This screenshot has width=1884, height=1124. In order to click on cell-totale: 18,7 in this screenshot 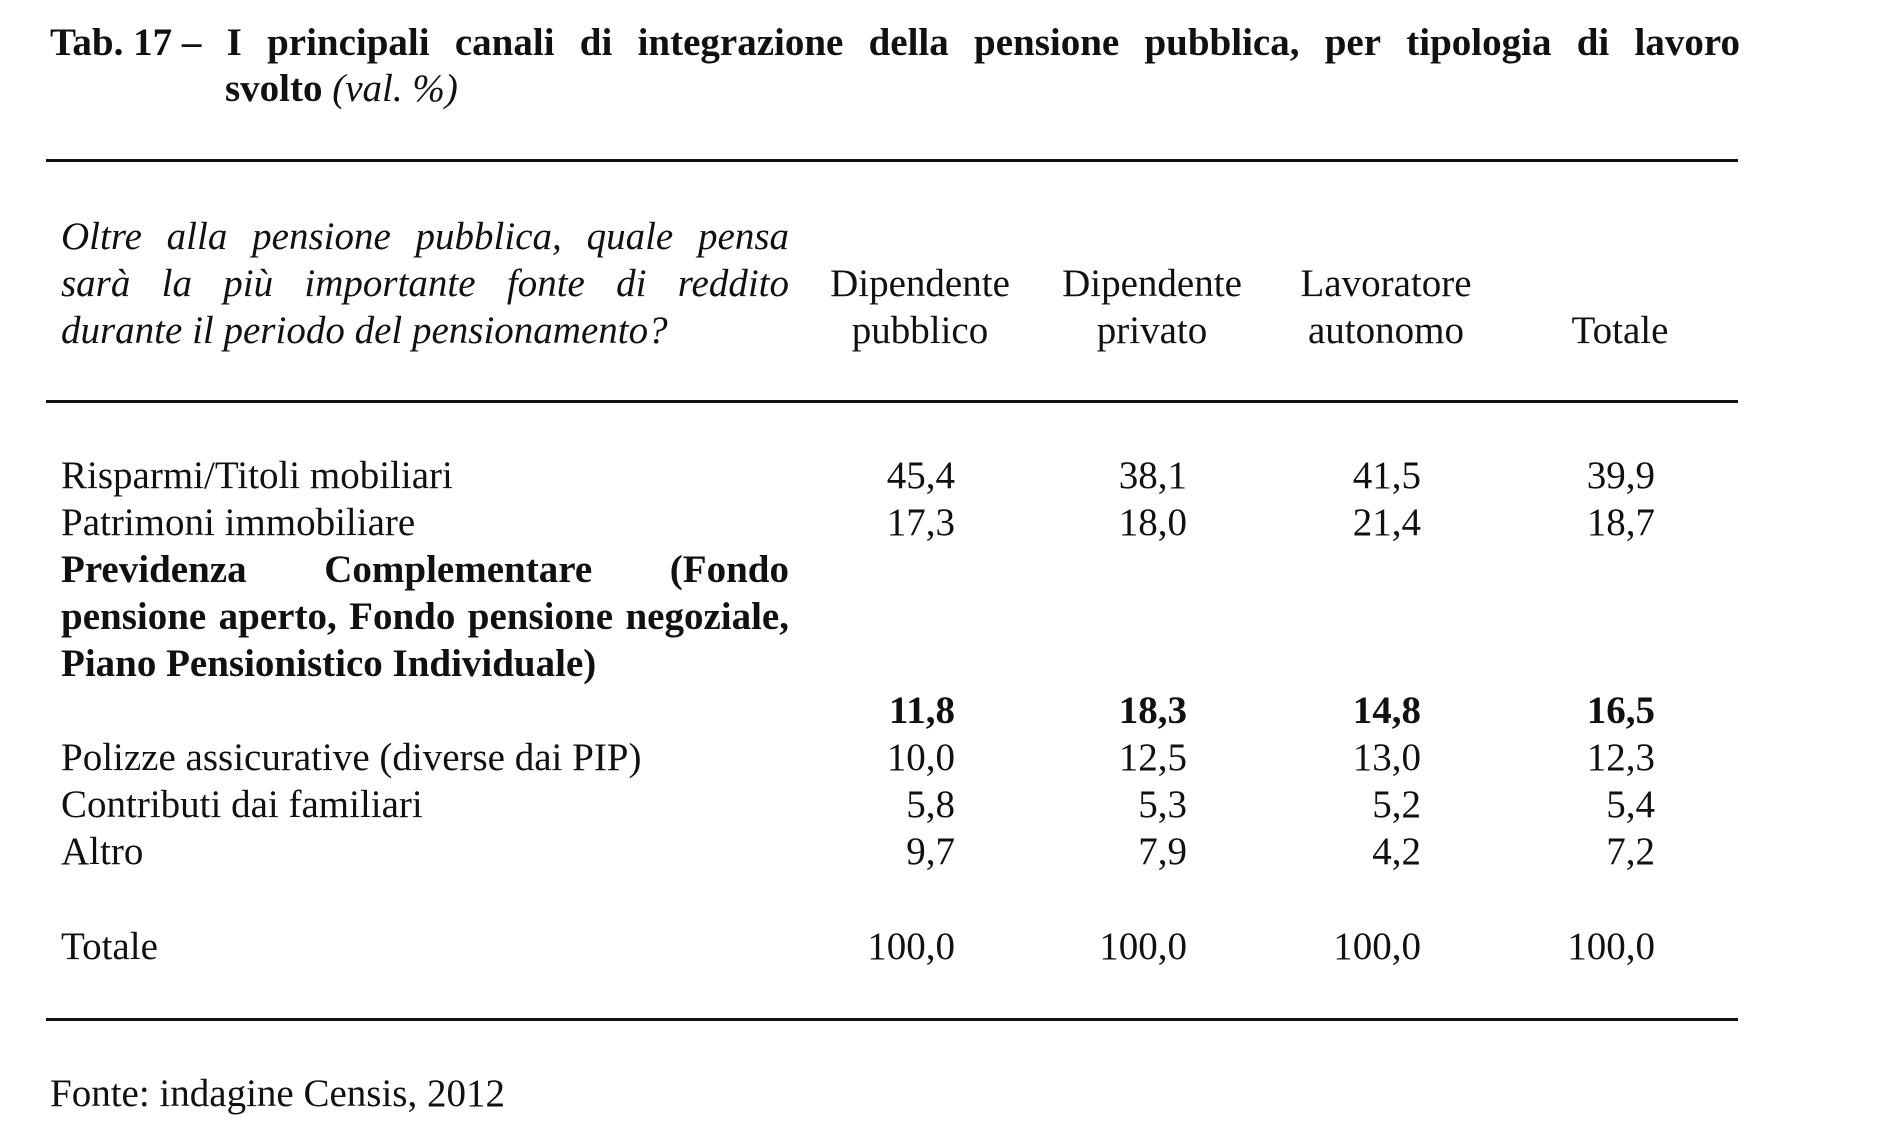, I will do `click(1620, 522)`.